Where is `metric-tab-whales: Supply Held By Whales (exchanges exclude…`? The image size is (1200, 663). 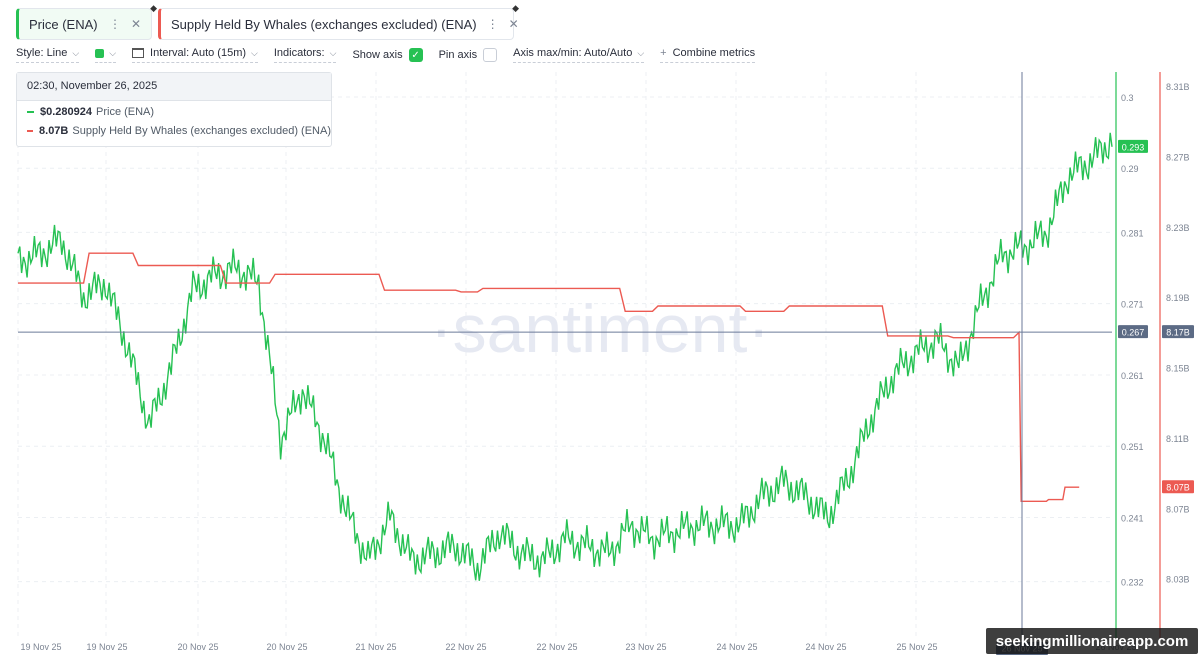
metric-tab-whales: Supply Held By Whales (exchanges exclude… is located at coordinates (338, 21).